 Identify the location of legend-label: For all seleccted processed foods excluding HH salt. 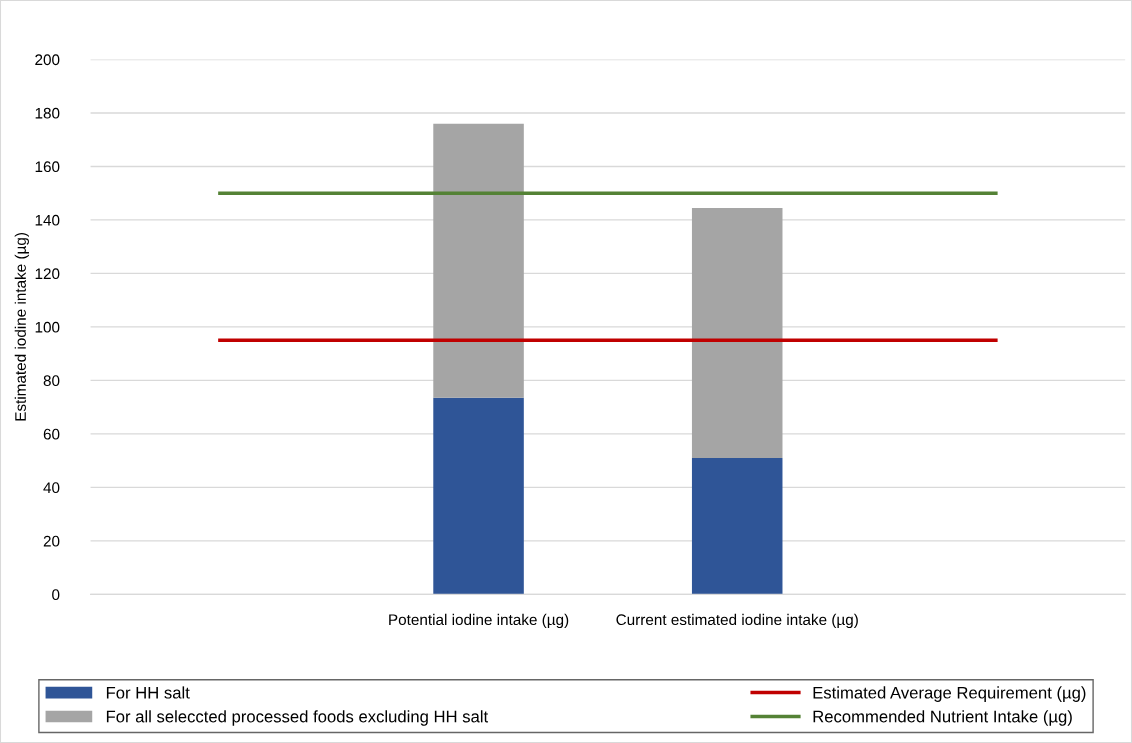
(297, 718).